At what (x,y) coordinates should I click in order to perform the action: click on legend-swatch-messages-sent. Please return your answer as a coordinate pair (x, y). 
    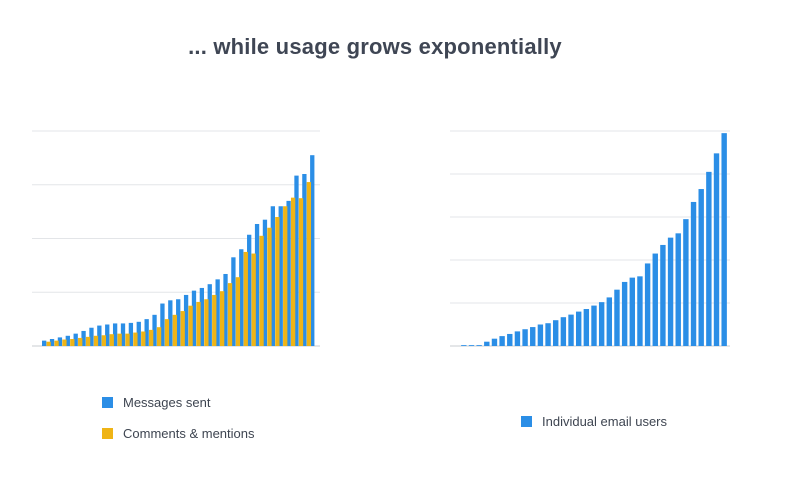
    Looking at the image, I should click on (107, 402).